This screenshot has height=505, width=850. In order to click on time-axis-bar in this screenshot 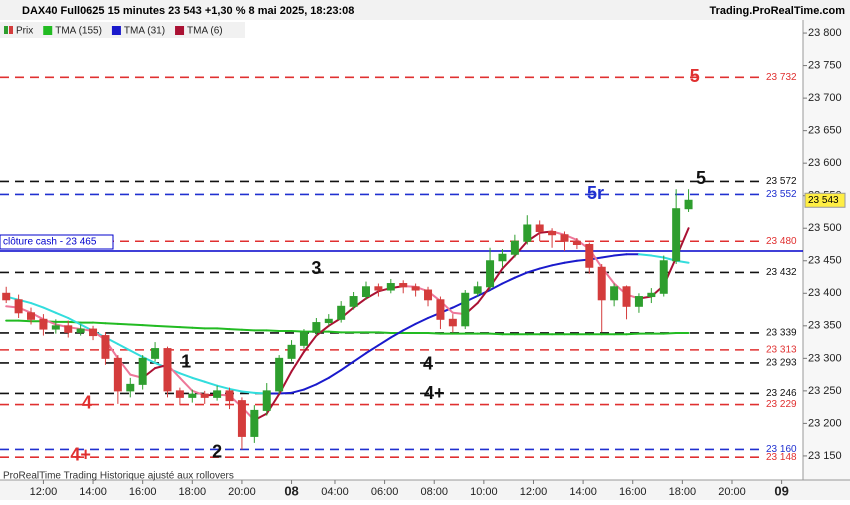, I will do `click(425, 490)`.